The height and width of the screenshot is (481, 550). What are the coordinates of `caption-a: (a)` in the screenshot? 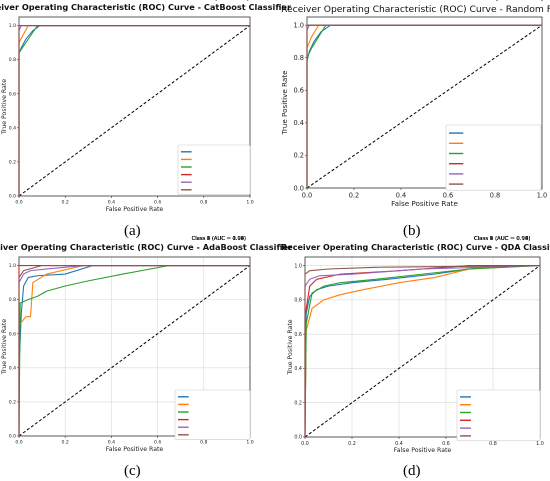 It's located at (132, 231).